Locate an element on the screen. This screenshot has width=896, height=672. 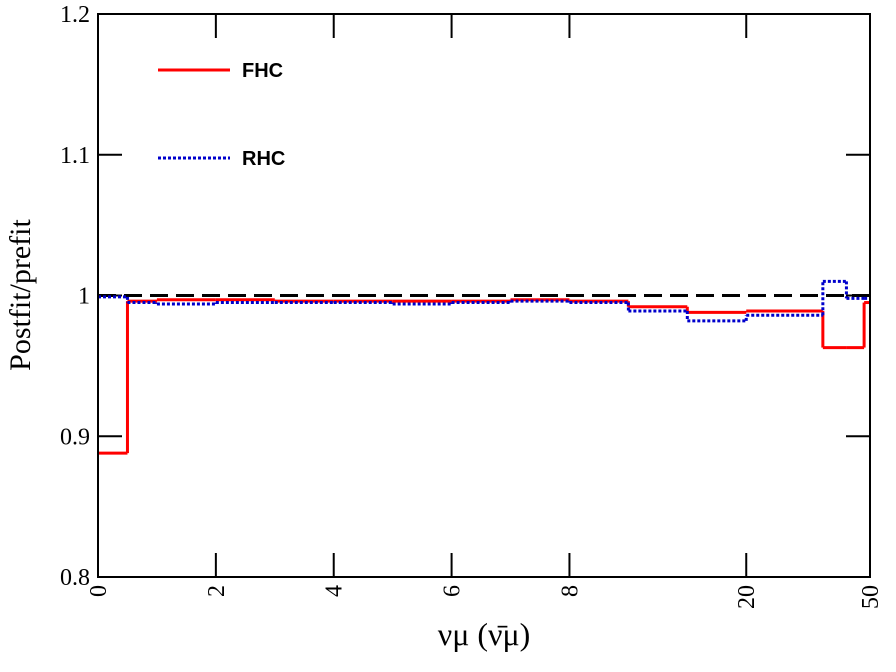
x-tick-label: 0 is located at coordinates (99, 591).